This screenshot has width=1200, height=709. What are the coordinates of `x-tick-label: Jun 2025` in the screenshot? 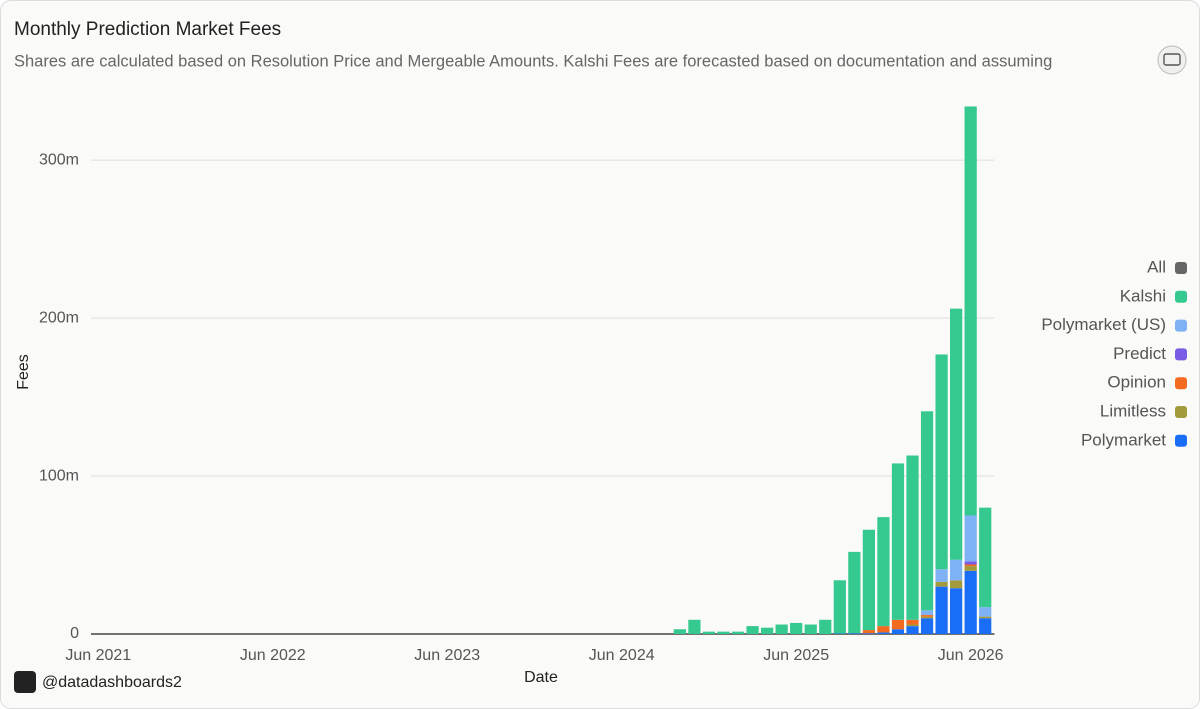 It's located at (796, 655).